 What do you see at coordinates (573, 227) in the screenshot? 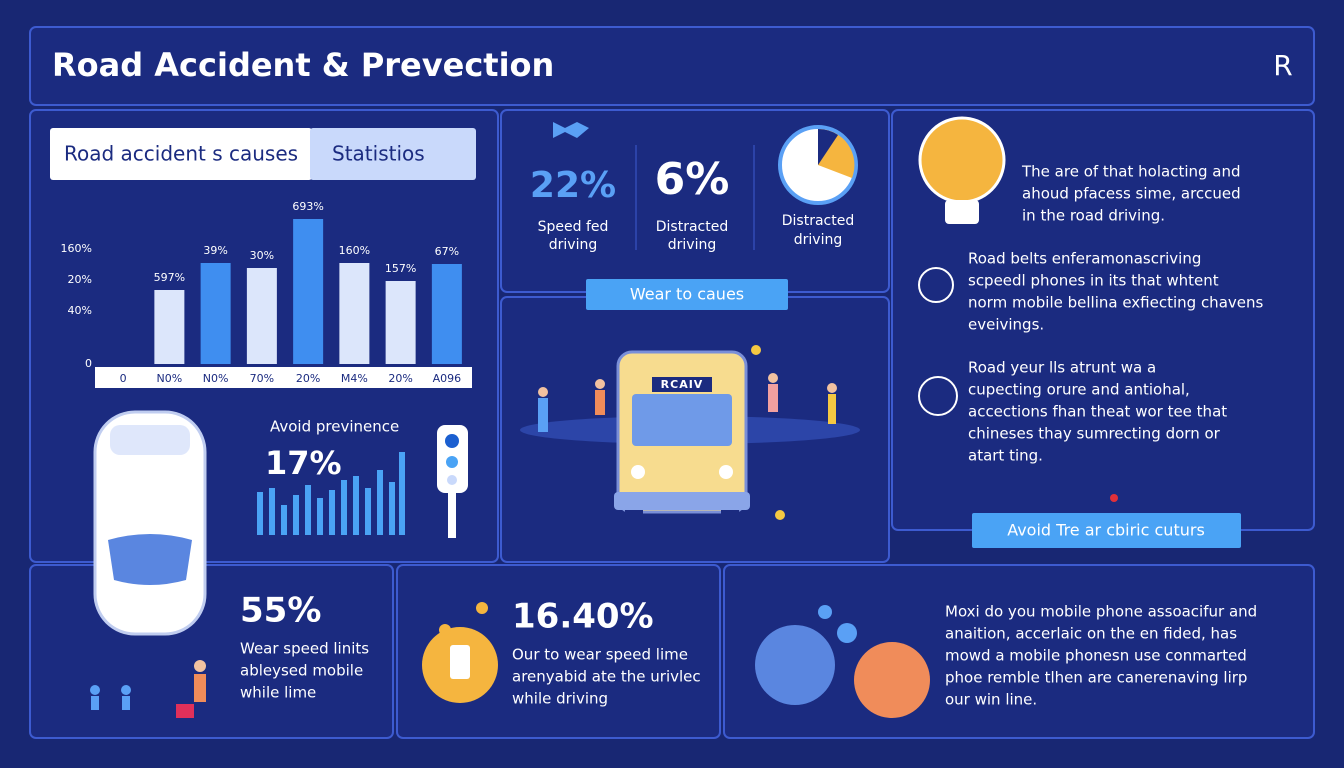
I see `stat-label: Speed fed` at bounding box center [573, 227].